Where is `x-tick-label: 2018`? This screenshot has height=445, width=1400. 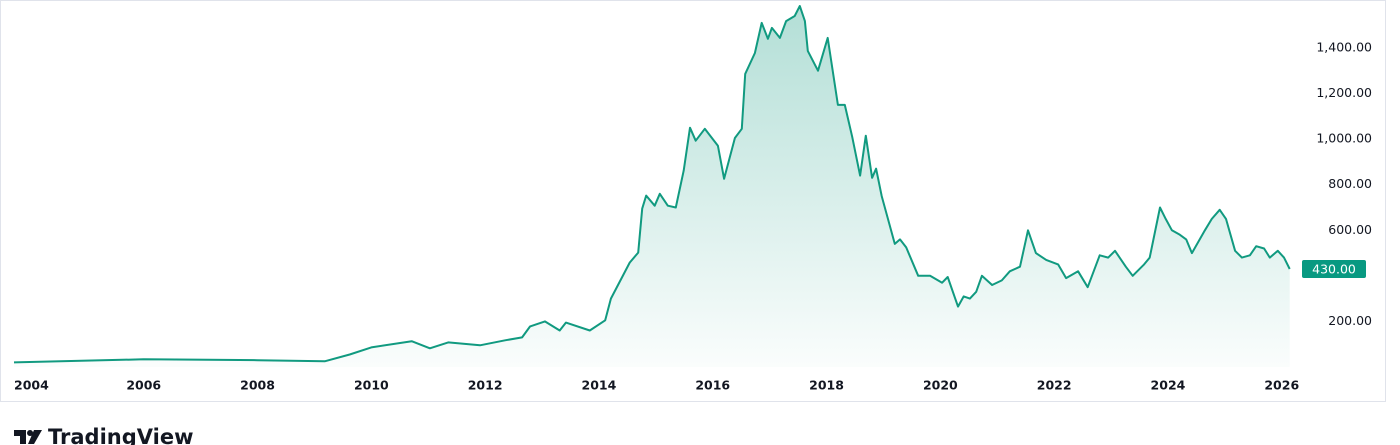 x-tick-label: 2018 is located at coordinates (826, 385).